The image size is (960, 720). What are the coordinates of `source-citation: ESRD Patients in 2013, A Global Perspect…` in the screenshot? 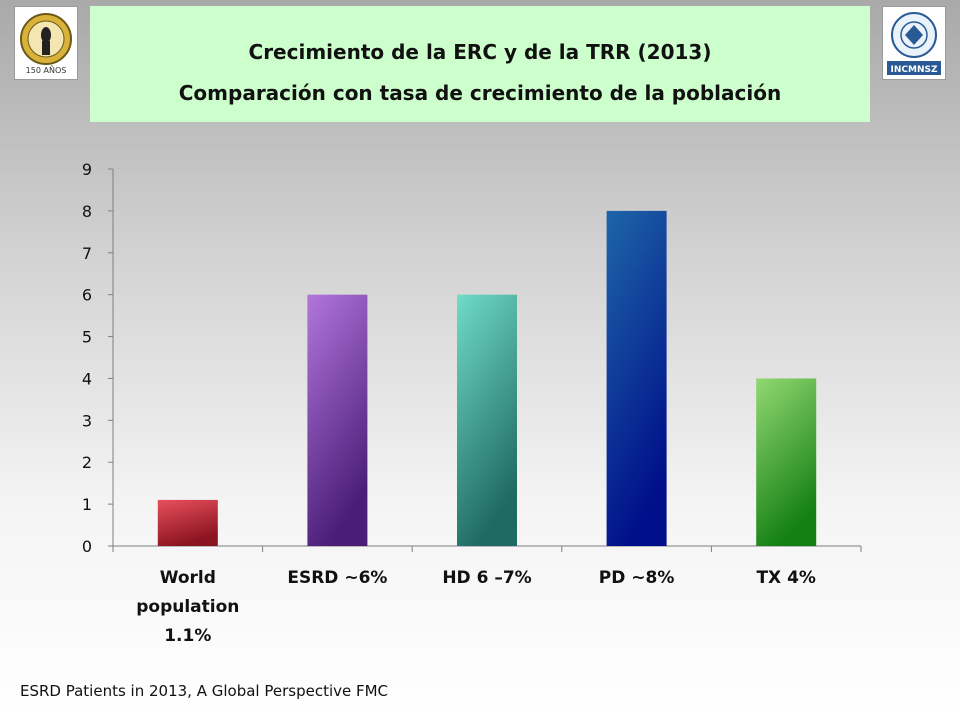 It's located at (204, 691).